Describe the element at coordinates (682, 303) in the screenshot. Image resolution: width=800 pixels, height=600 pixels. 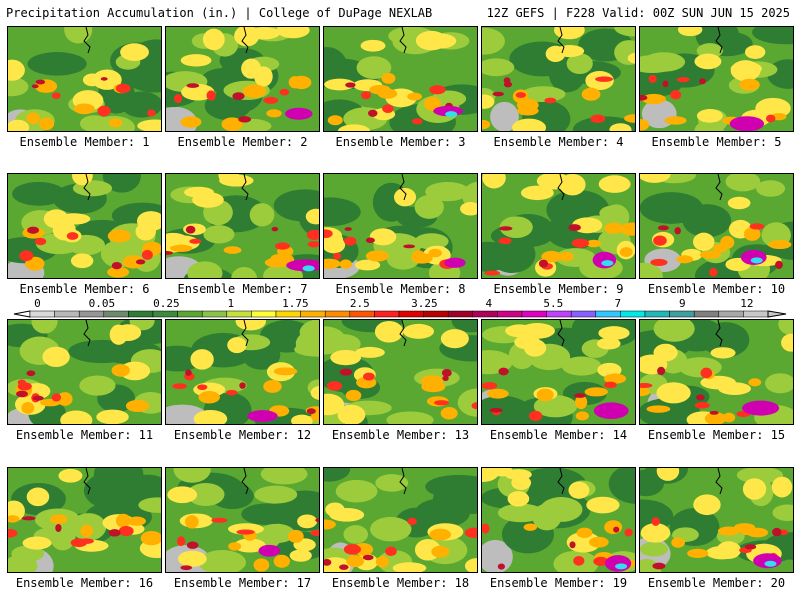
I see `colorbar-tick-label: 9` at that location.